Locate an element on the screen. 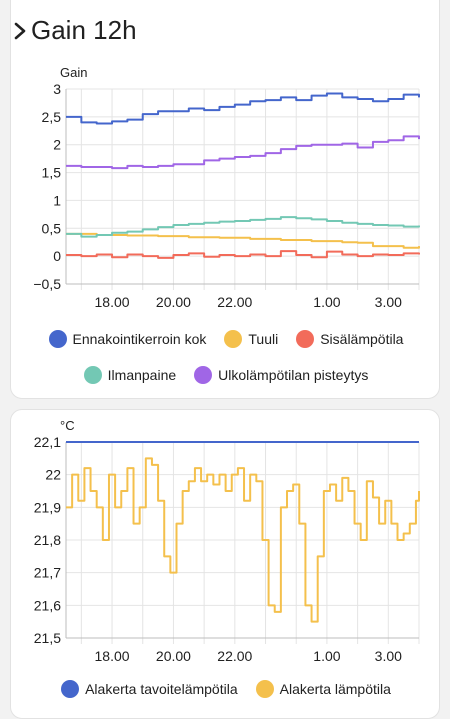 The width and height of the screenshot is (450, 719). legend-label: Alakerta lämpötila is located at coordinates (335, 689).